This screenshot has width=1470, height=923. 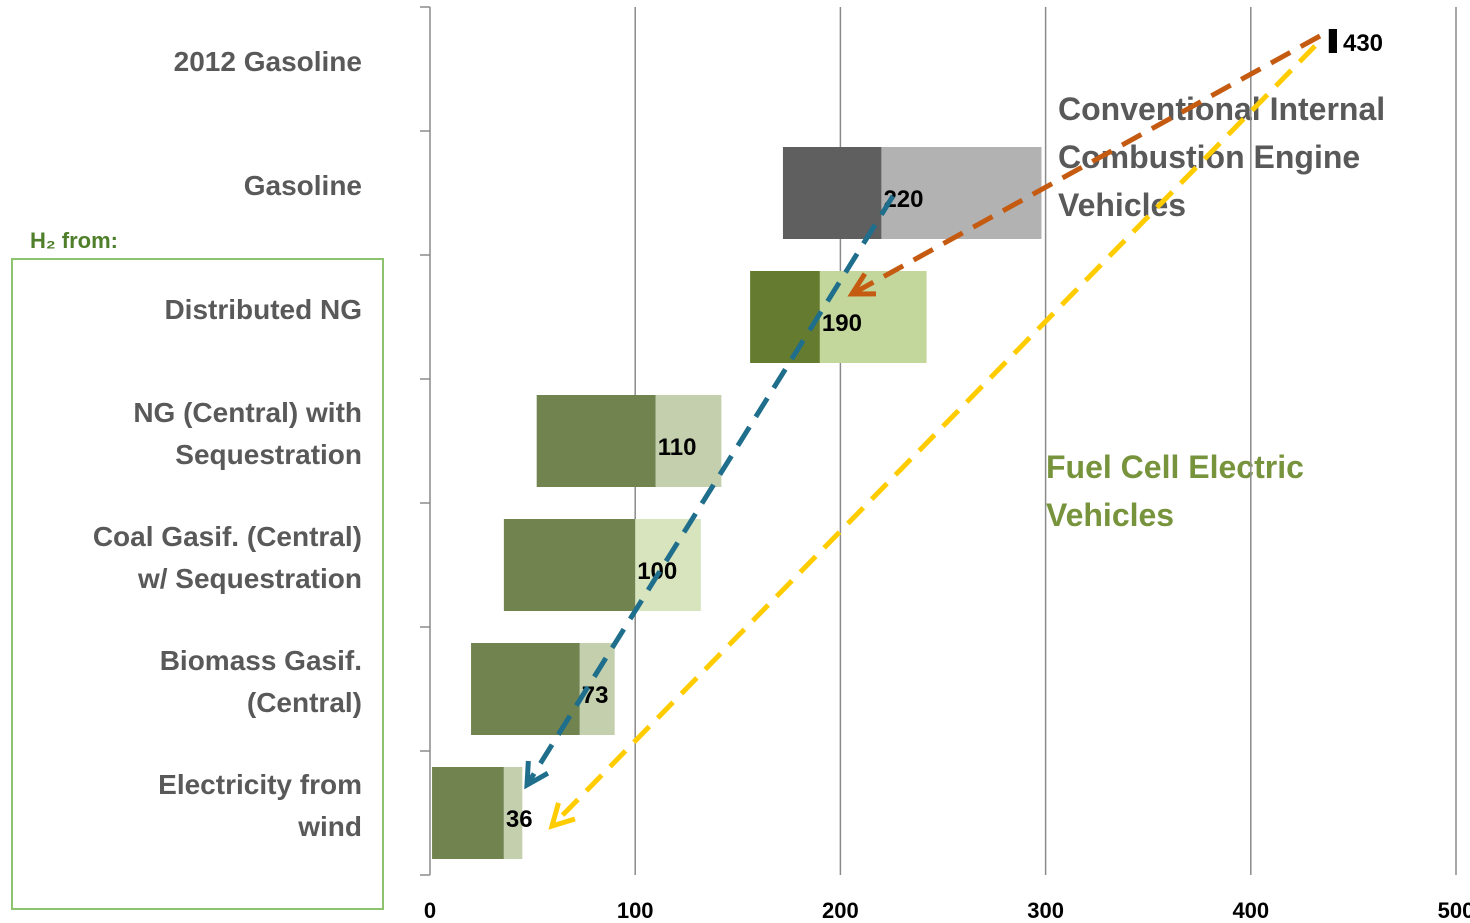 What do you see at coordinates (635, 910) in the screenshot?
I see `x-tick-label: 100` at bounding box center [635, 910].